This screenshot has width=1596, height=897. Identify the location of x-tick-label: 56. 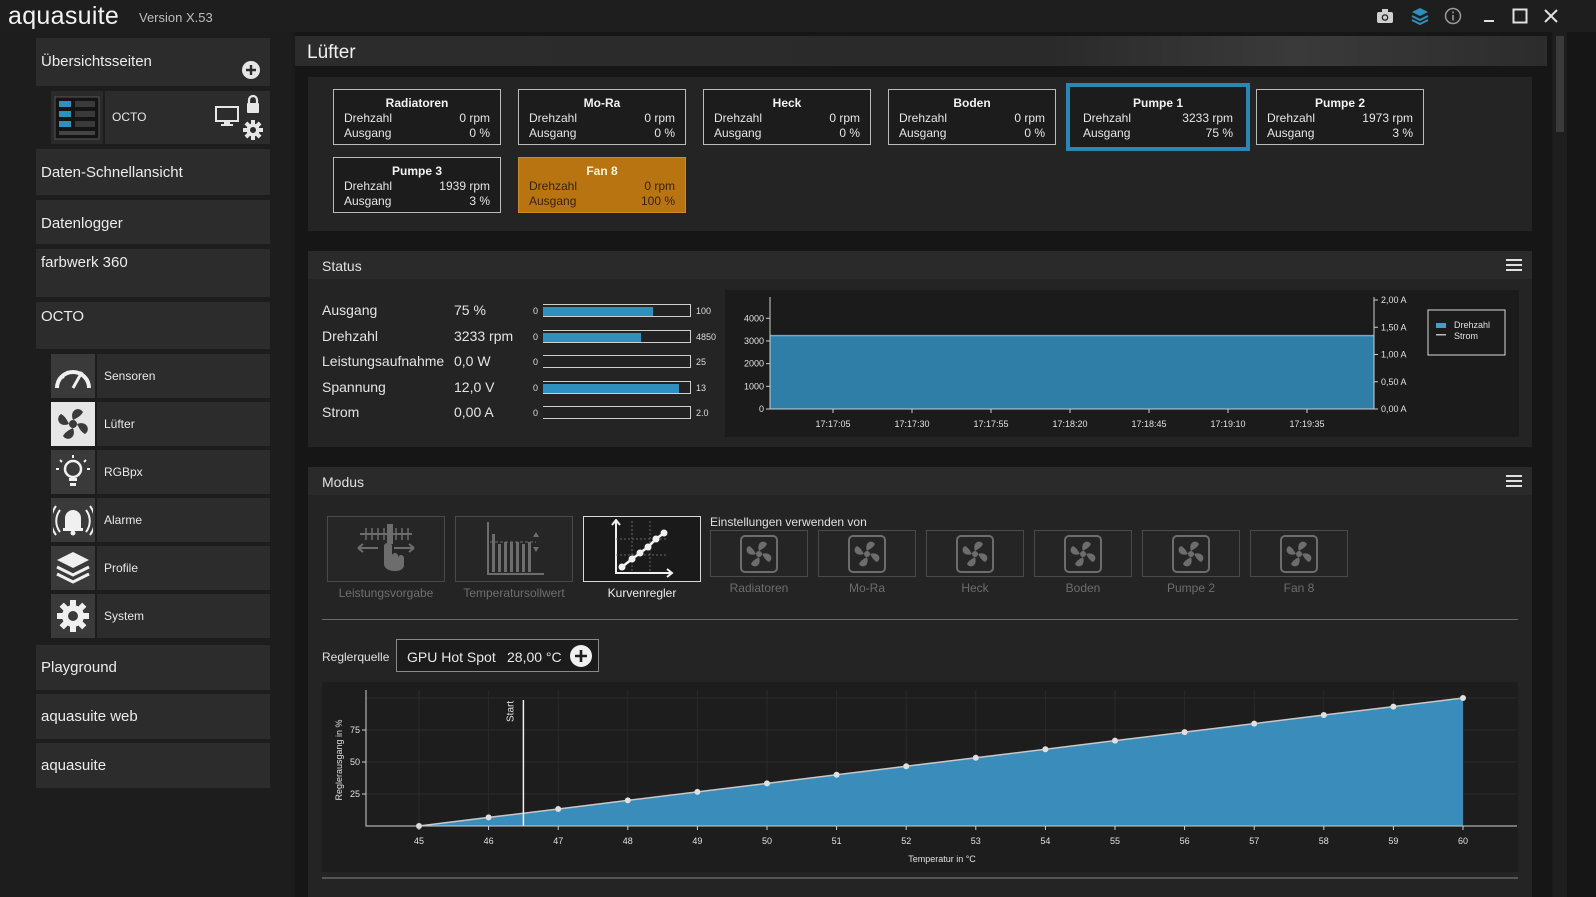
(1185, 841).